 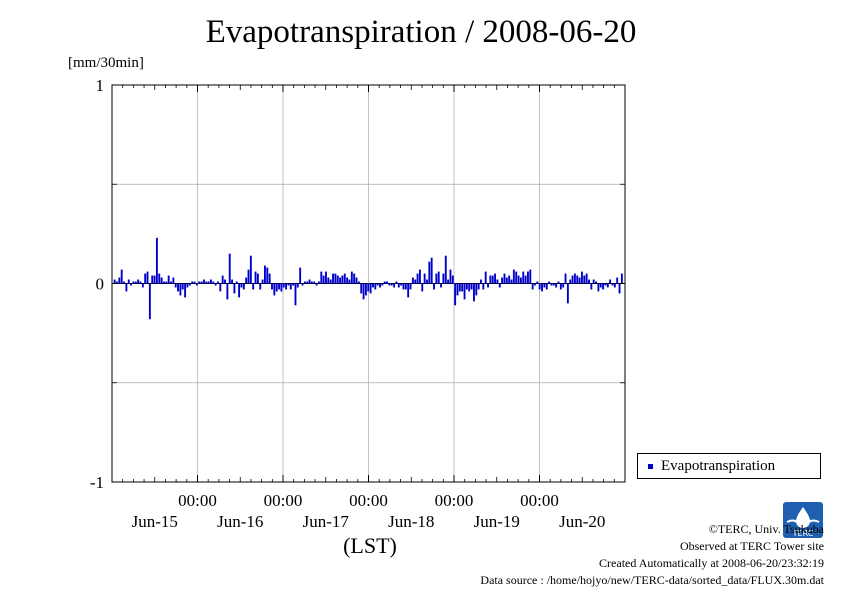 What do you see at coordinates (368, 278) in the screenshot?
I see `bar-series` at bounding box center [368, 278].